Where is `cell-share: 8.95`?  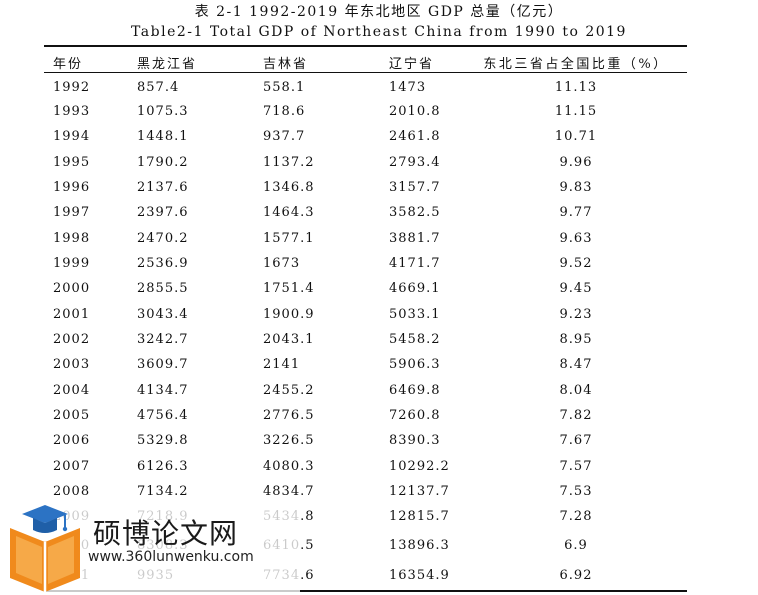
cell-share: 8.95 is located at coordinates (576, 339).